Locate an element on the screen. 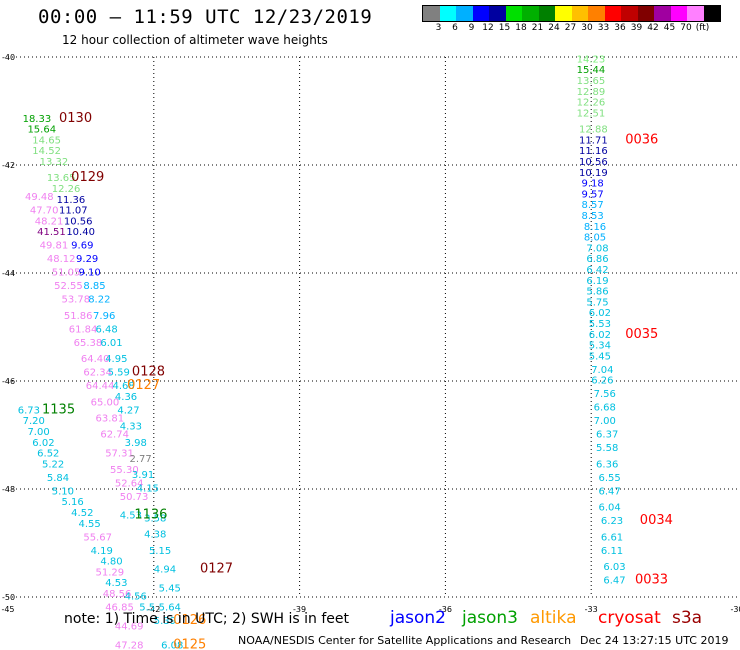  legend-label: 24 is located at coordinates (554, 28).